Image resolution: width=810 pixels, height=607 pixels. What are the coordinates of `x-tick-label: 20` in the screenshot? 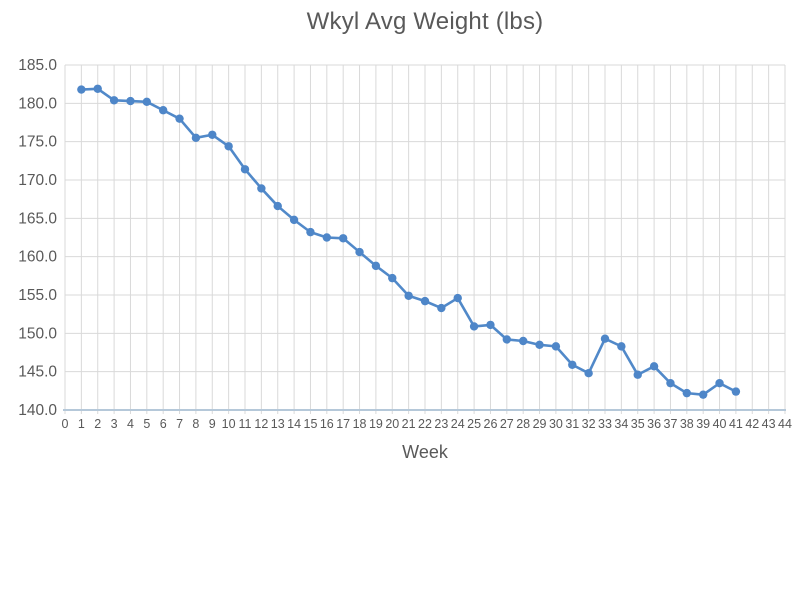 It's located at (392, 424).